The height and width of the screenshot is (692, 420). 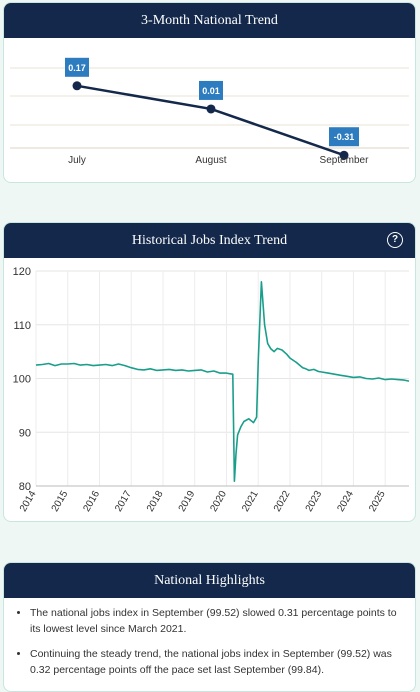 I want to click on x-tick-label: 2020, so click(x=218, y=501).